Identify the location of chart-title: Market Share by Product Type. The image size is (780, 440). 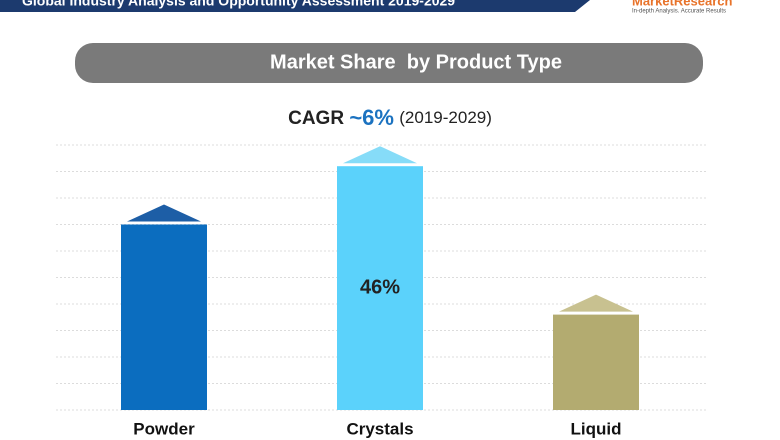
(416, 62).